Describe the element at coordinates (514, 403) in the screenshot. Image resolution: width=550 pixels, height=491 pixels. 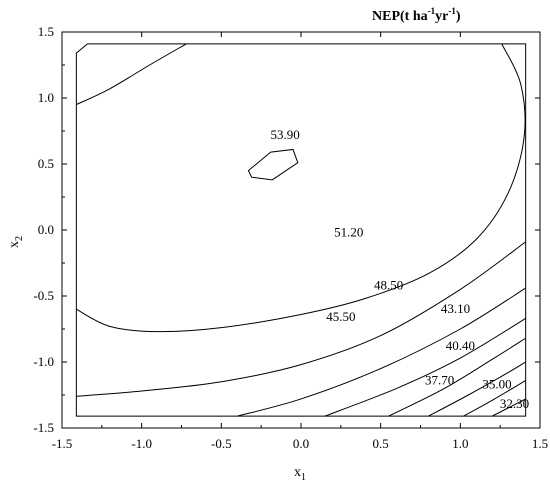
I see `contour-label: 32.30` at that location.